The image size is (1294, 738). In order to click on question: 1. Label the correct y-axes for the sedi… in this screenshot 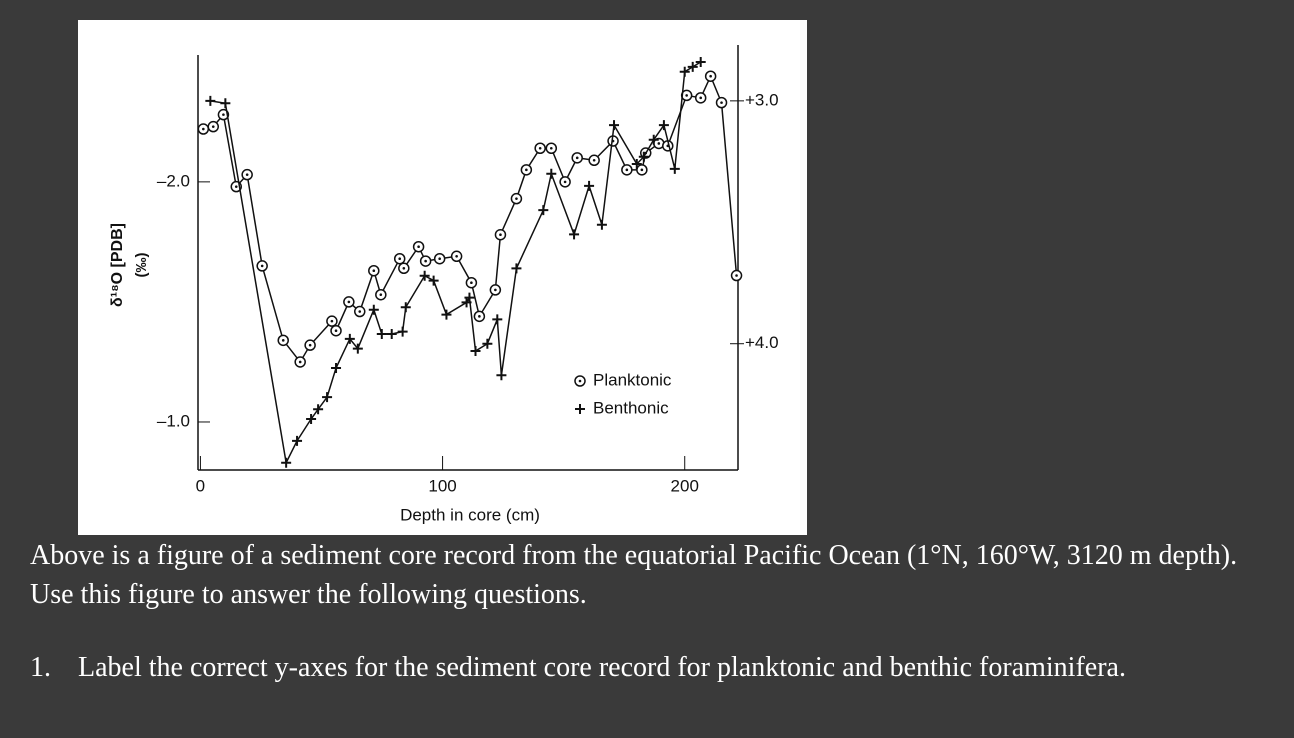, I will do `click(640, 668)`.